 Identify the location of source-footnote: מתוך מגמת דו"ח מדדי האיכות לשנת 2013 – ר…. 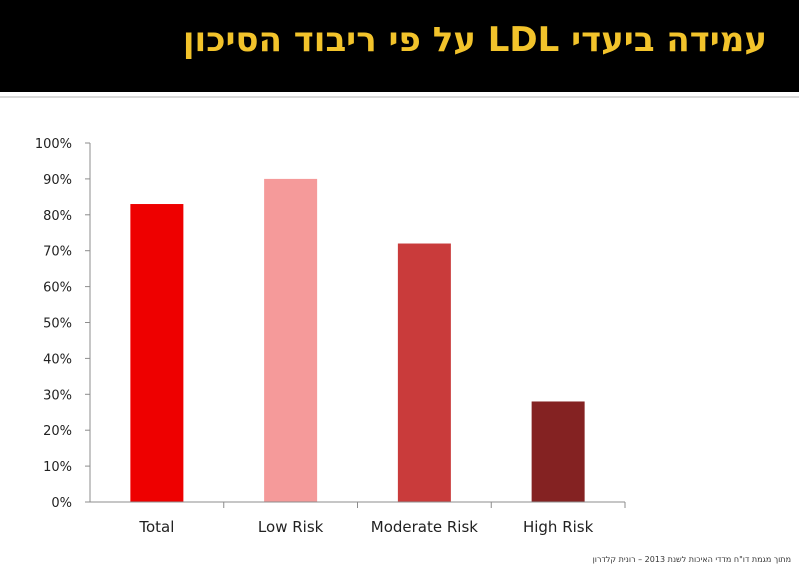
(691, 559).